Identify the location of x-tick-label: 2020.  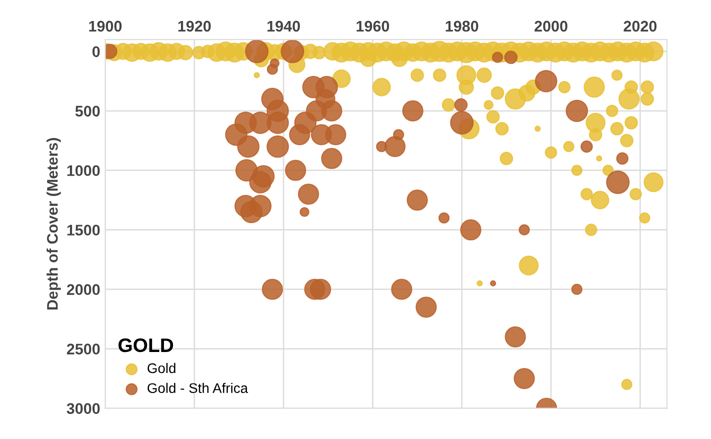
(640, 26).